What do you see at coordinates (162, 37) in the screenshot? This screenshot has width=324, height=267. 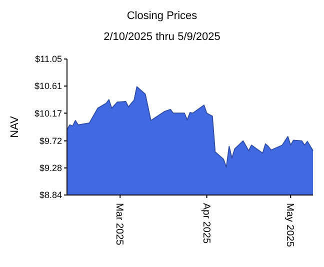 I see `chart-subtitle: 2/10/2025 thru 5/9/2025` at bounding box center [162, 37].